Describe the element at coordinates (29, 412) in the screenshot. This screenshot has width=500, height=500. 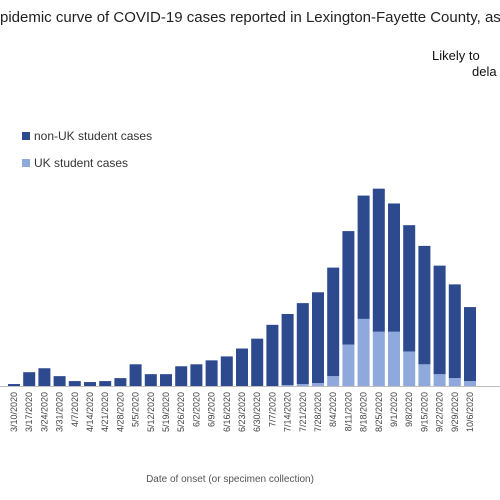
I see `x-tick-label: 3/17/2020` at that location.